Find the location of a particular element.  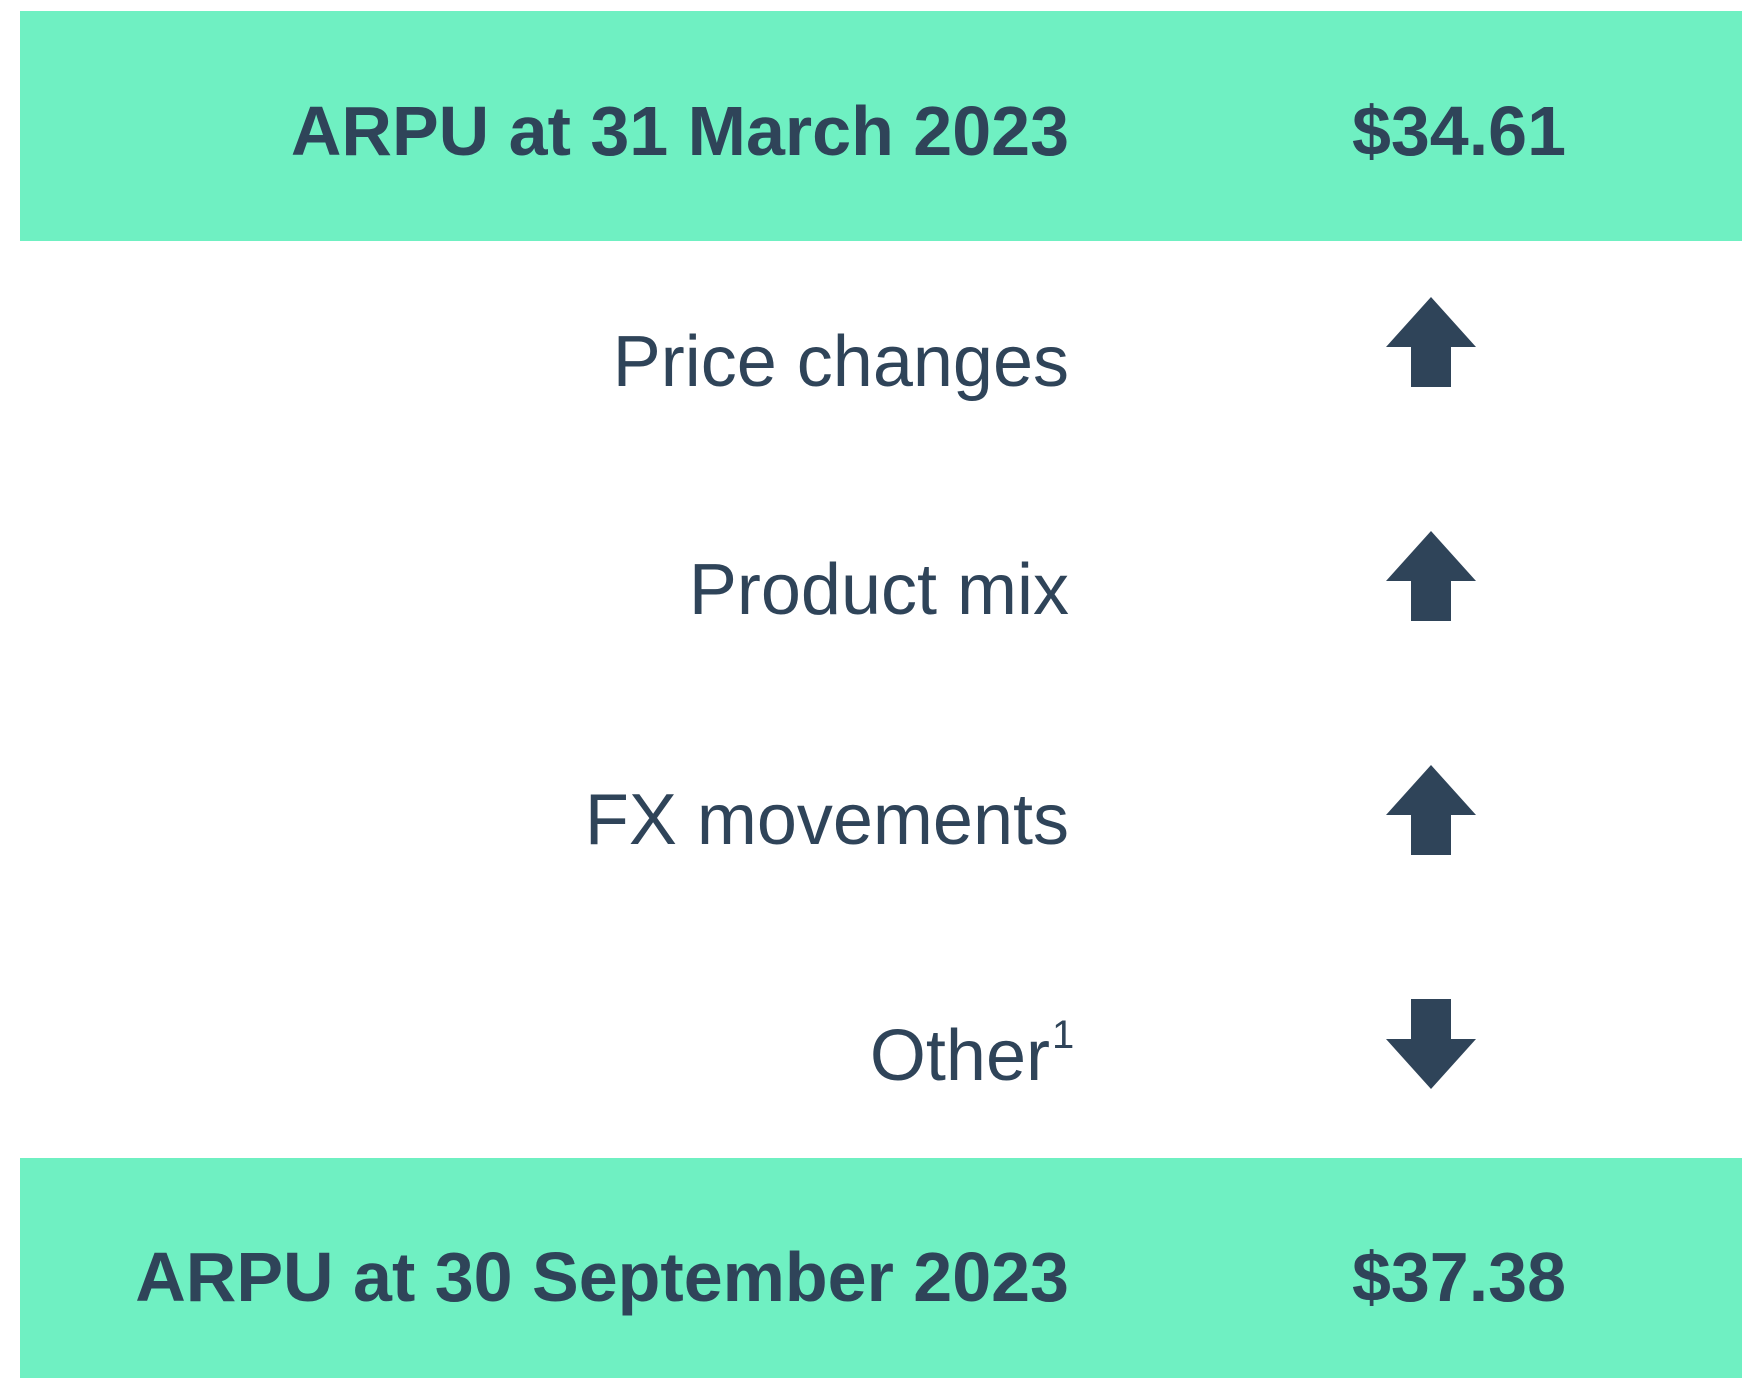

driver-label: Price changes is located at coordinates (841, 362).